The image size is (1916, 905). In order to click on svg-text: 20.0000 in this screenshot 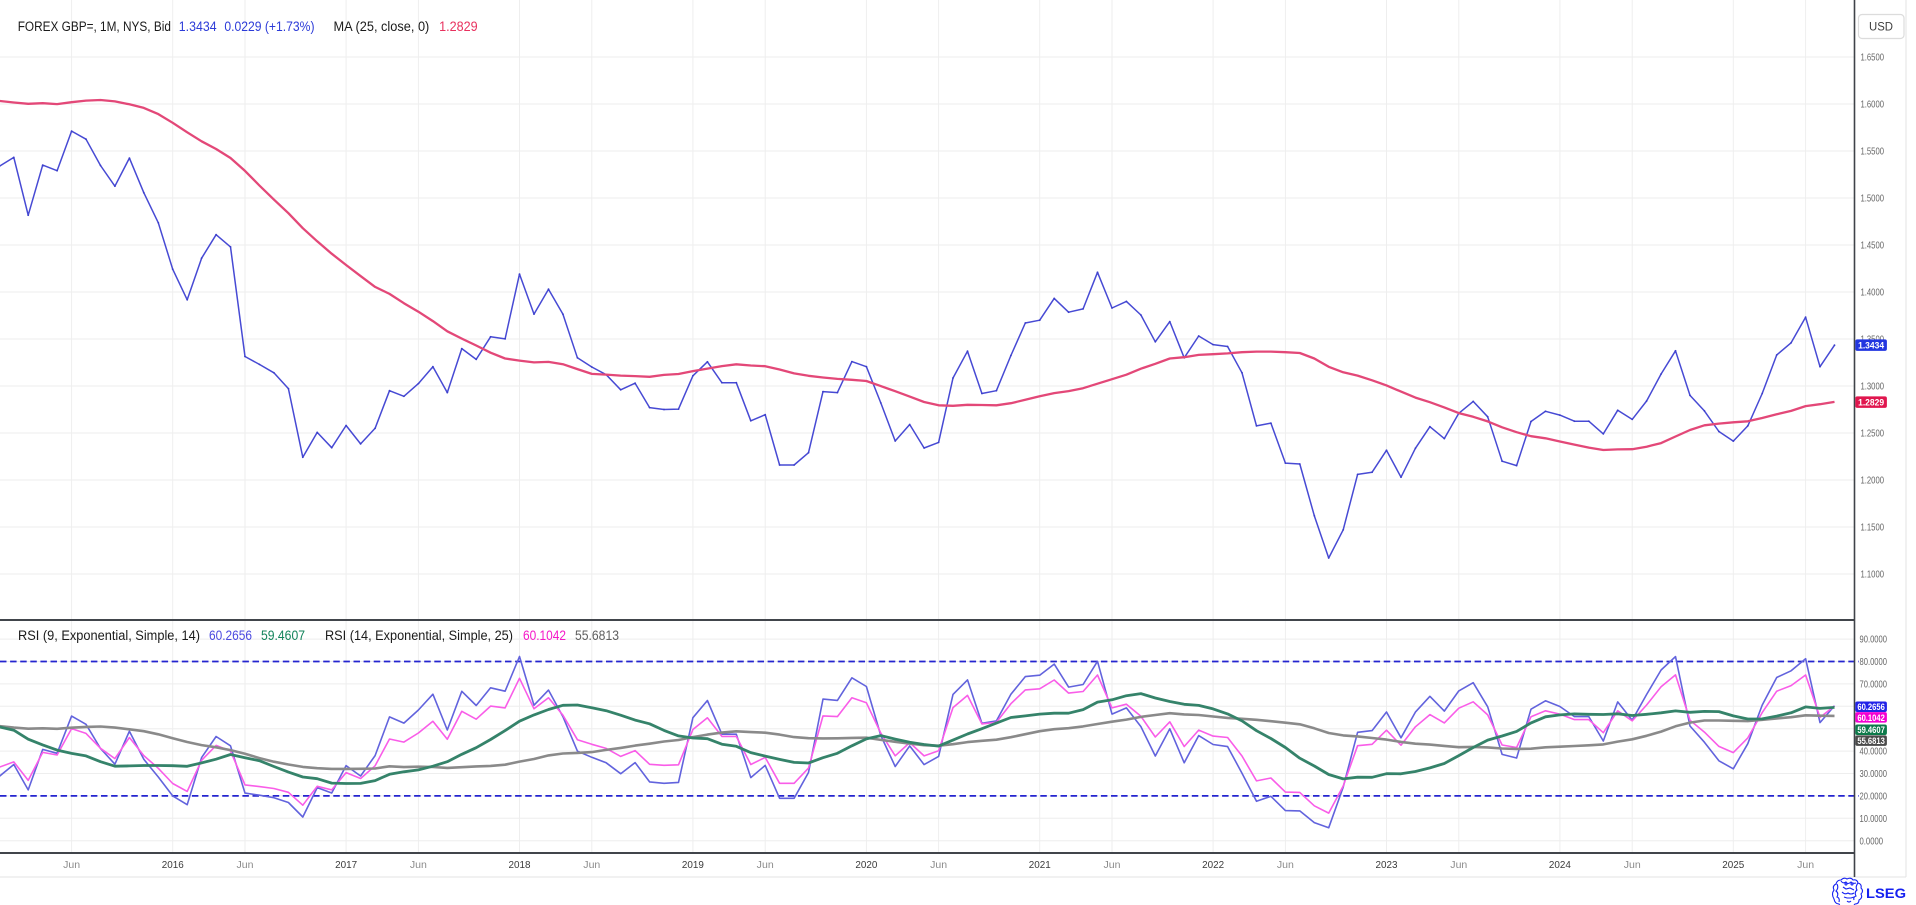, I will do `click(1874, 797)`.